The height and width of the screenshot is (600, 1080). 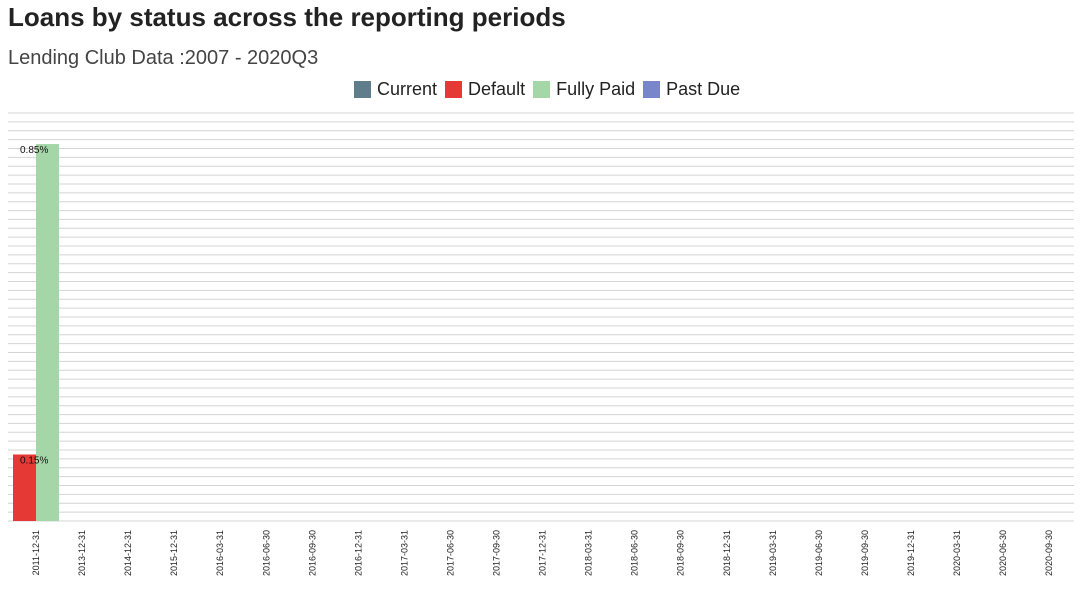 I want to click on x-tick-label: 2016-09-30, so click(x=312, y=553).